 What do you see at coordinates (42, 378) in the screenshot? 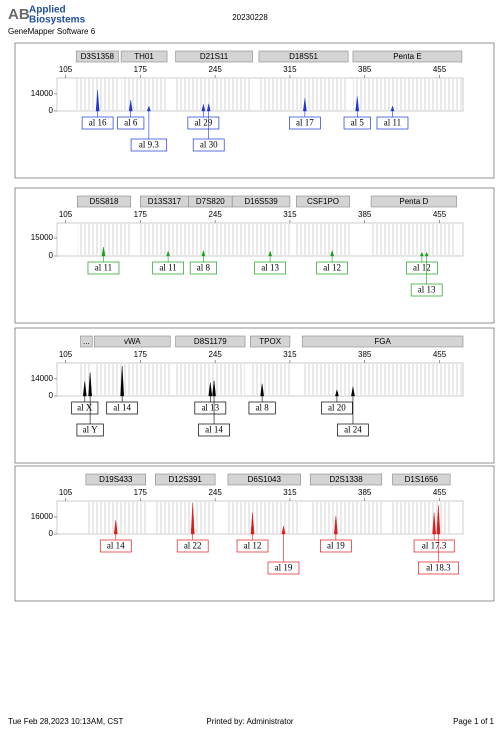
I see `y-tick-label: 14000` at bounding box center [42, 378].